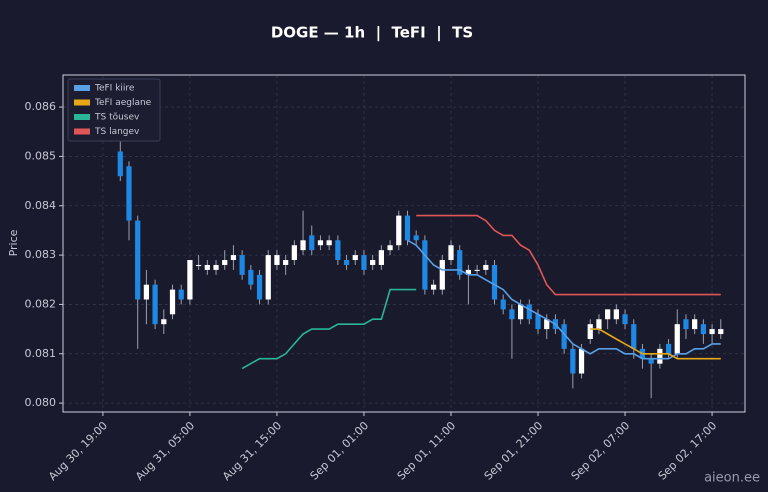 This screenshot has height=492, width=768. I want to click on watermark: aieon.ee, so click(732, 478).